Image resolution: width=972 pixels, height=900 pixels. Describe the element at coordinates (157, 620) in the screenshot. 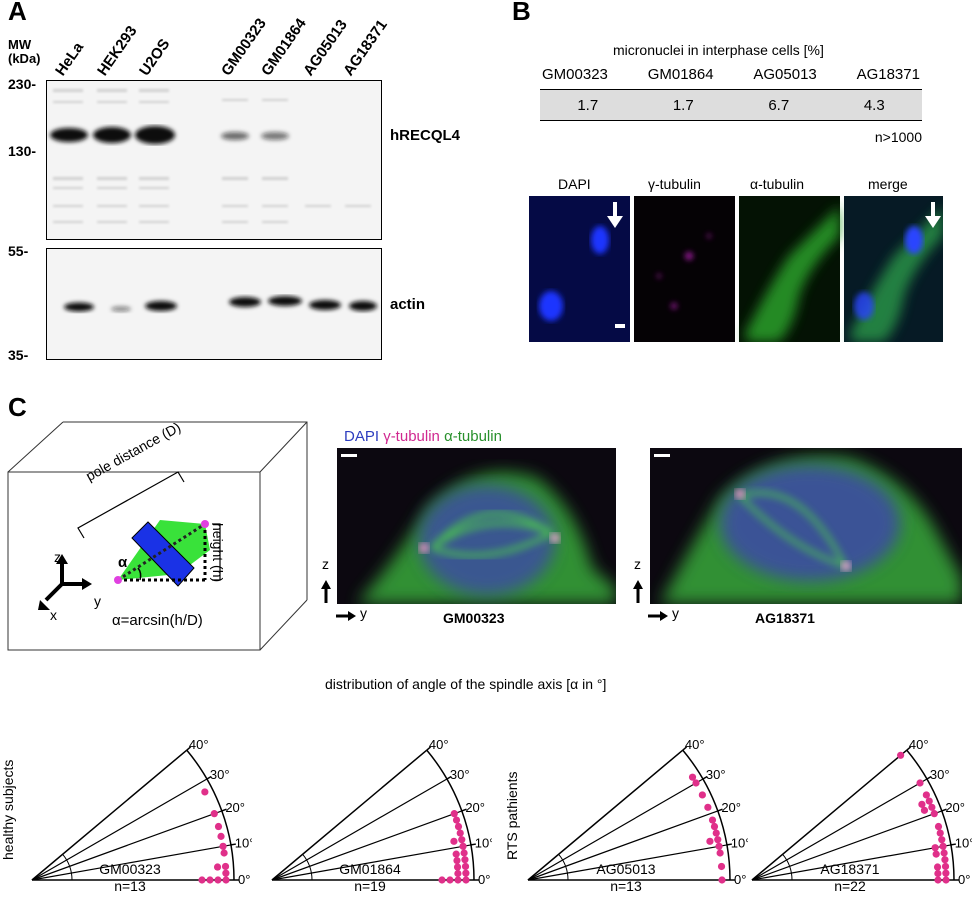

I see `label-formula: α=arcsin(h/D)` at that location.